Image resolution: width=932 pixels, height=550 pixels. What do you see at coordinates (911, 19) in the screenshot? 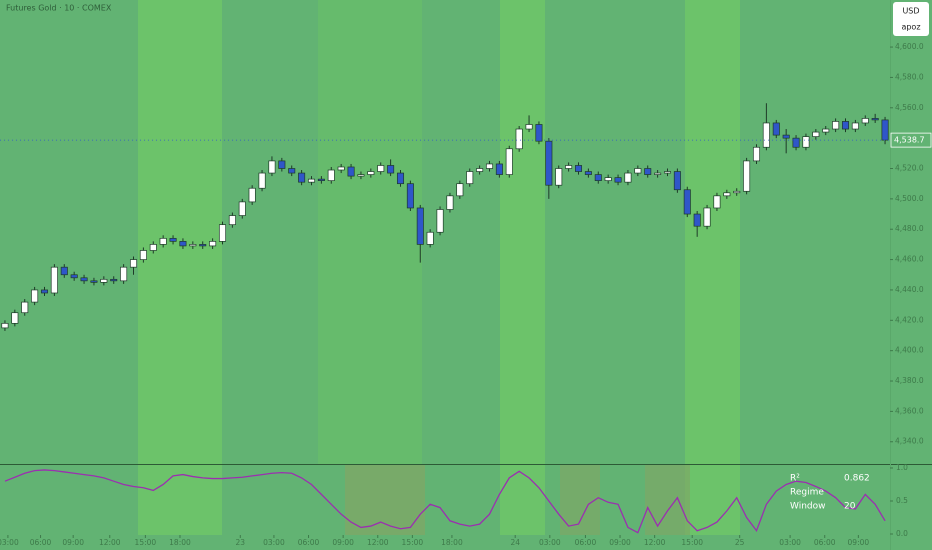
I see `currency-box` at bounding box center [911, 19].